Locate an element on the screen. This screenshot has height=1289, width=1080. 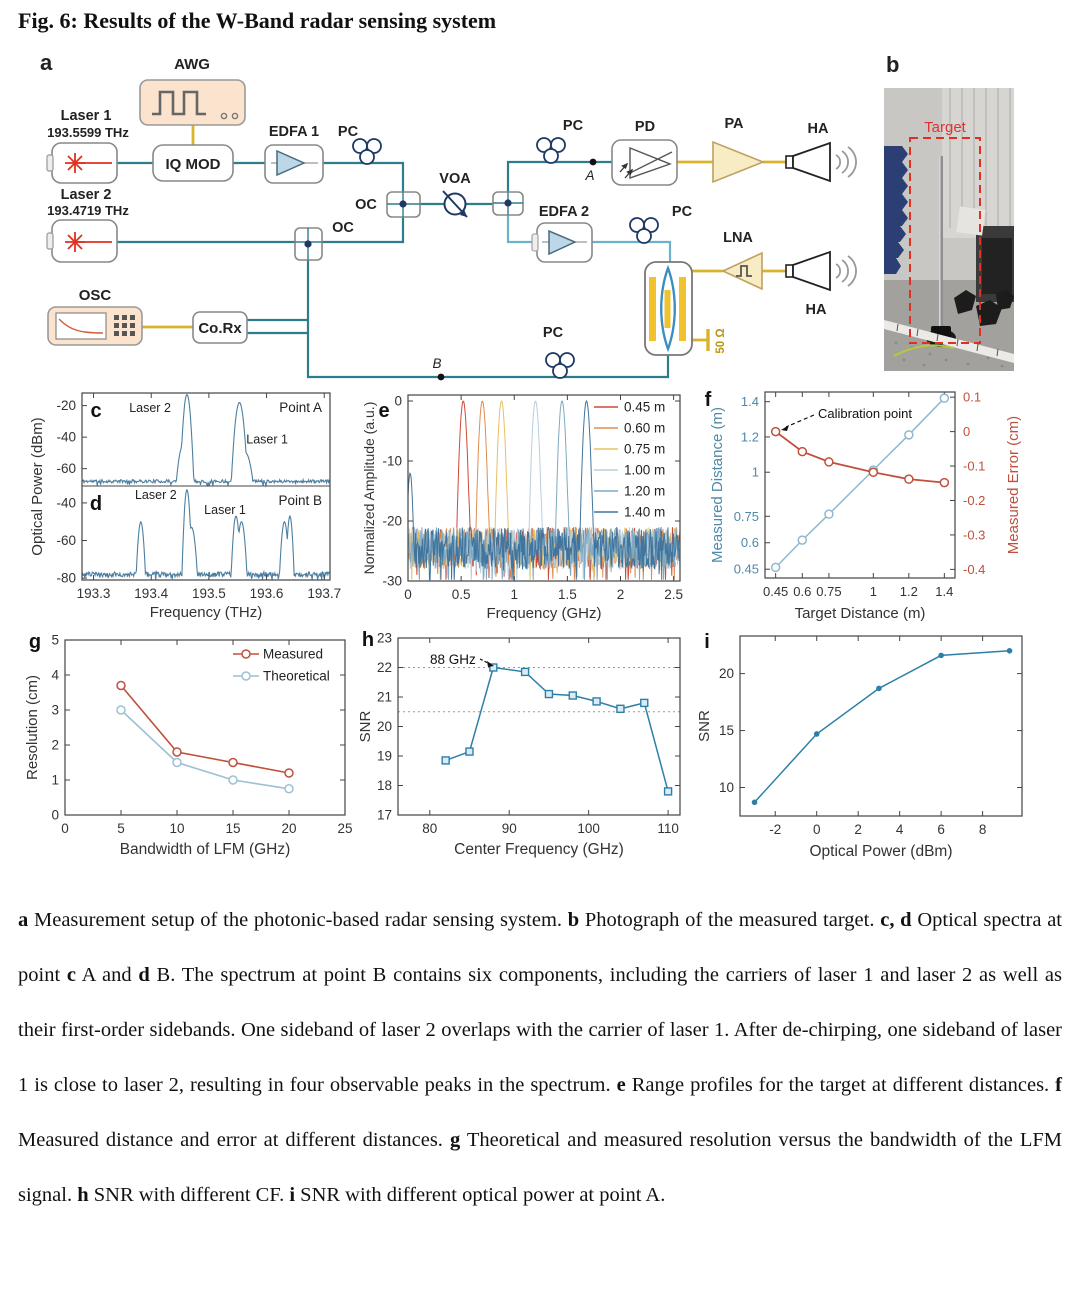
axis-text: 8 is located at coordinates (983, 829).